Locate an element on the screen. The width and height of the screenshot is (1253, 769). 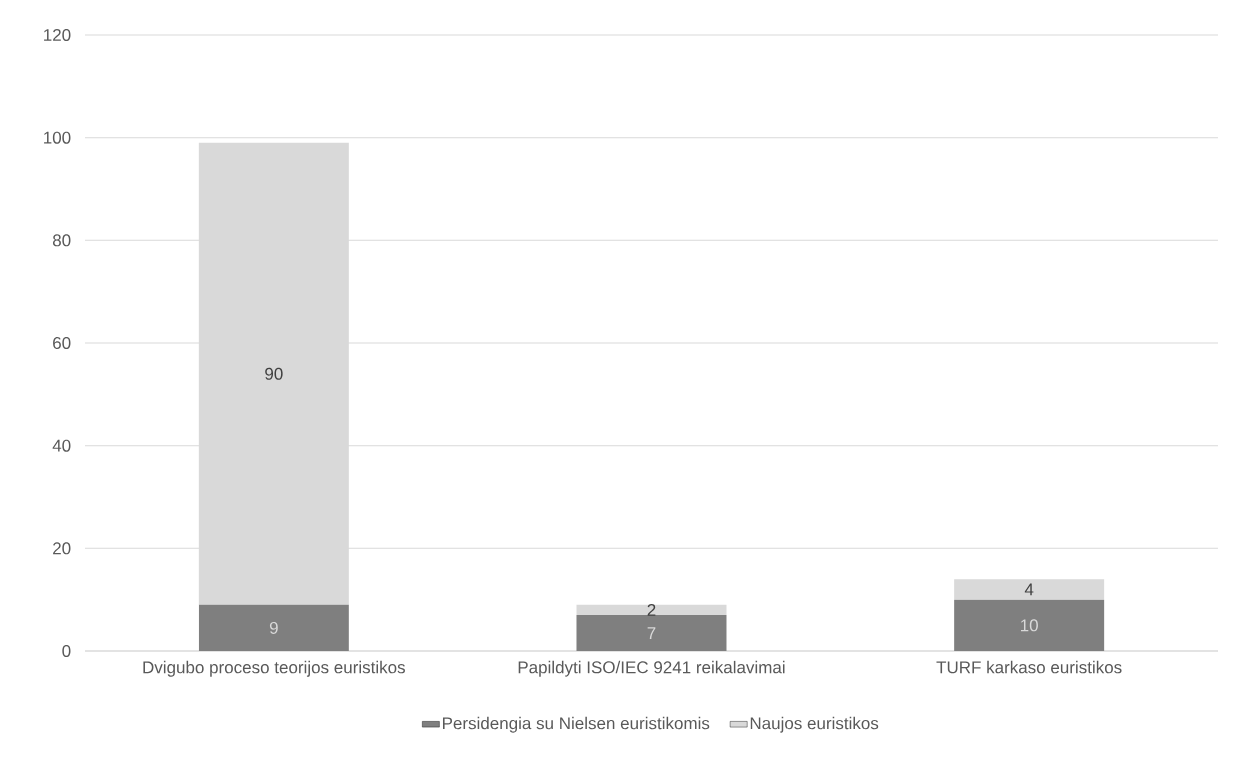
data-label: 10 is located at coordinates (1029, 625).